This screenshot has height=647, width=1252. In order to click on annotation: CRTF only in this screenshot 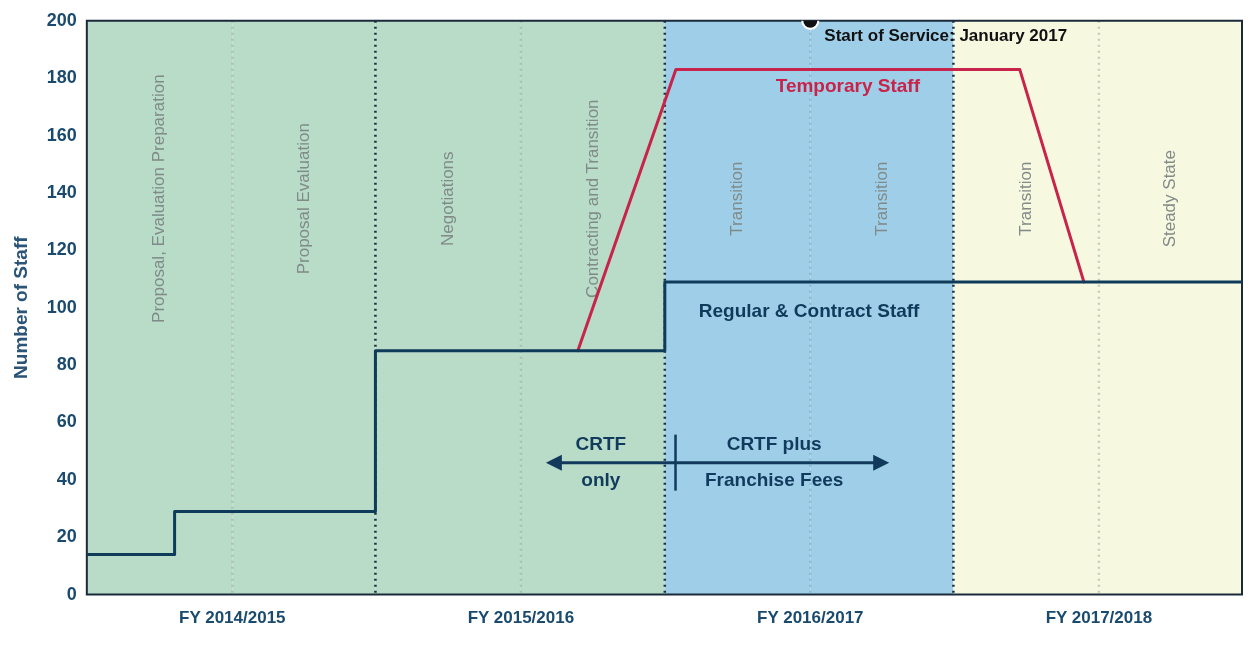, I will do `click(601, 461)`.